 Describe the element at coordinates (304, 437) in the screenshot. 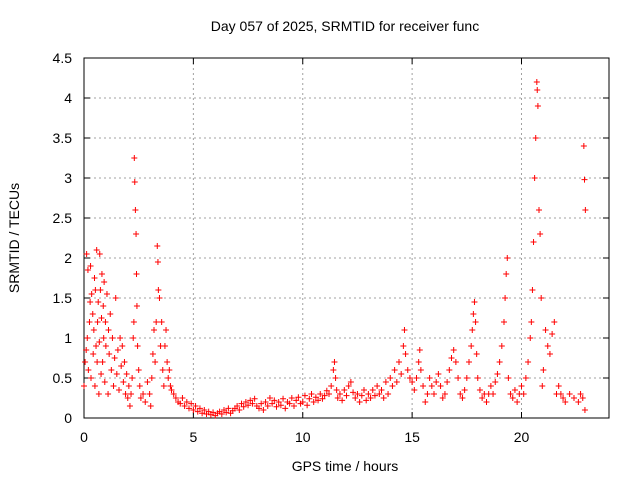

I see `x-tick-labels: 0 5 10 15 20` at that location.